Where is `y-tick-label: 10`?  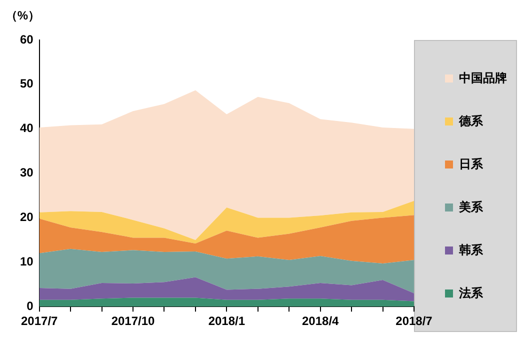 y-tick-label: 10 is located at coordinates (27, 261).